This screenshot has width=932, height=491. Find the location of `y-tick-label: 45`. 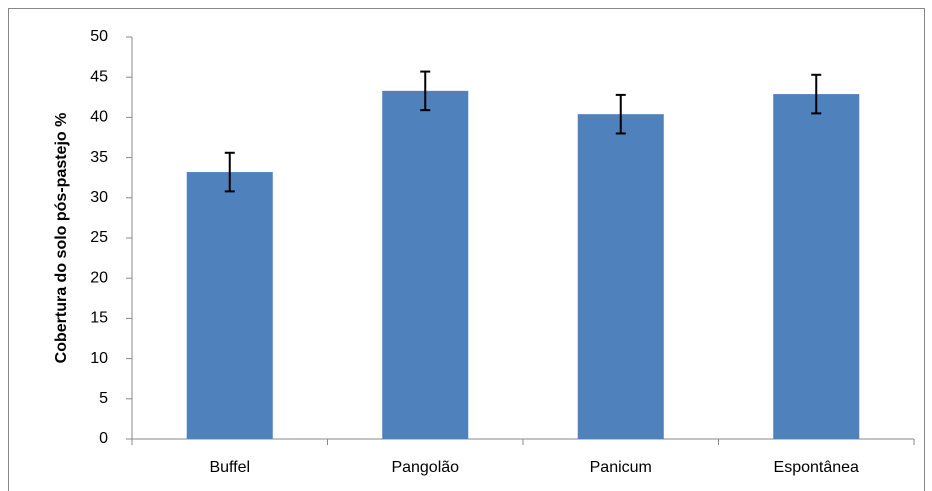

y-tick-label: 45 is located at coordinates (99, 76).